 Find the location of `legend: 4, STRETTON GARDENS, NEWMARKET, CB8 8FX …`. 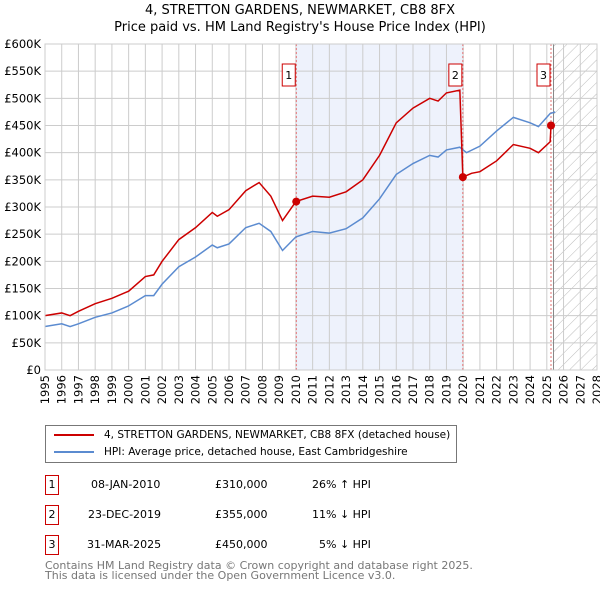

legend: 4, STRETTON GARDENS, NEWMARKET, CB8 8FX … is located at coordinates (251, 444).